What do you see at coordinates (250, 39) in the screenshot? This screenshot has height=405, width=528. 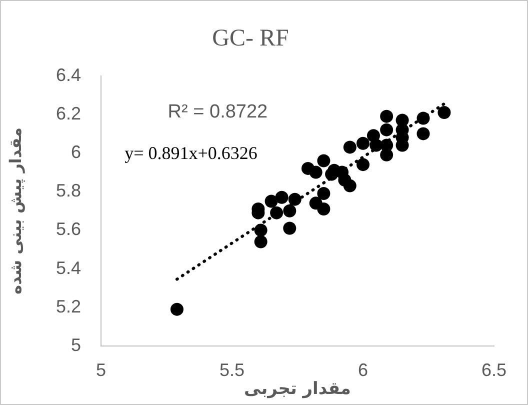 I see `chart-title: GC- RF` at bounding box center [250, 39].